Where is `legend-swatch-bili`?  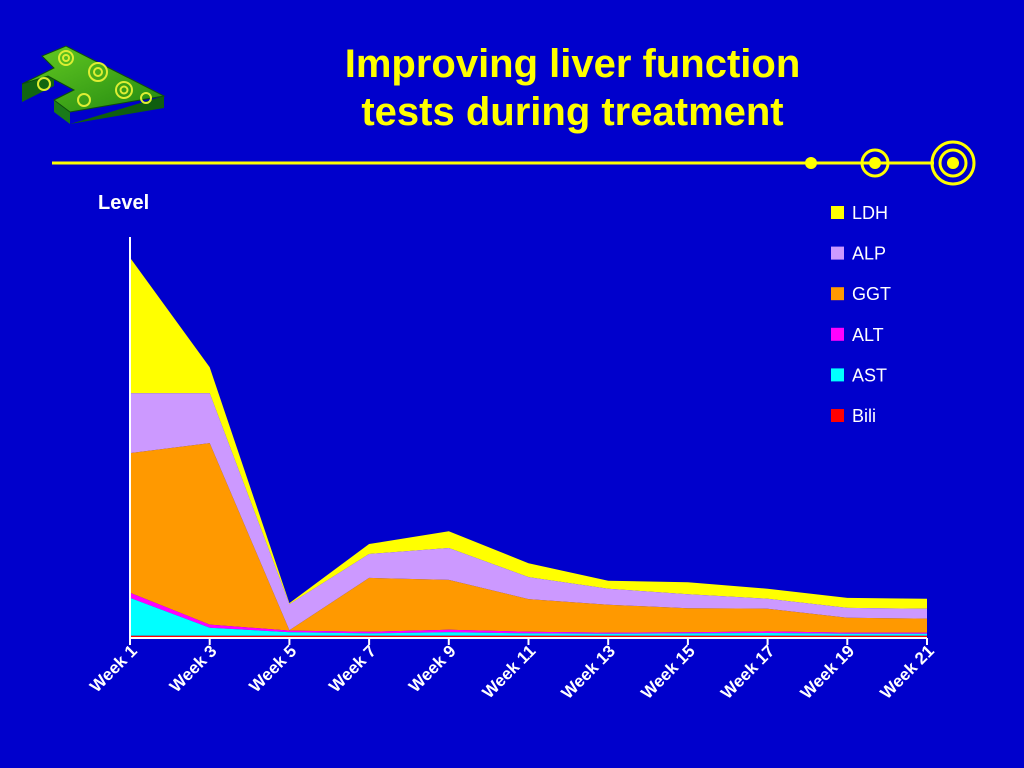
legend-swatch-bili is located at coordinates (837, 415).